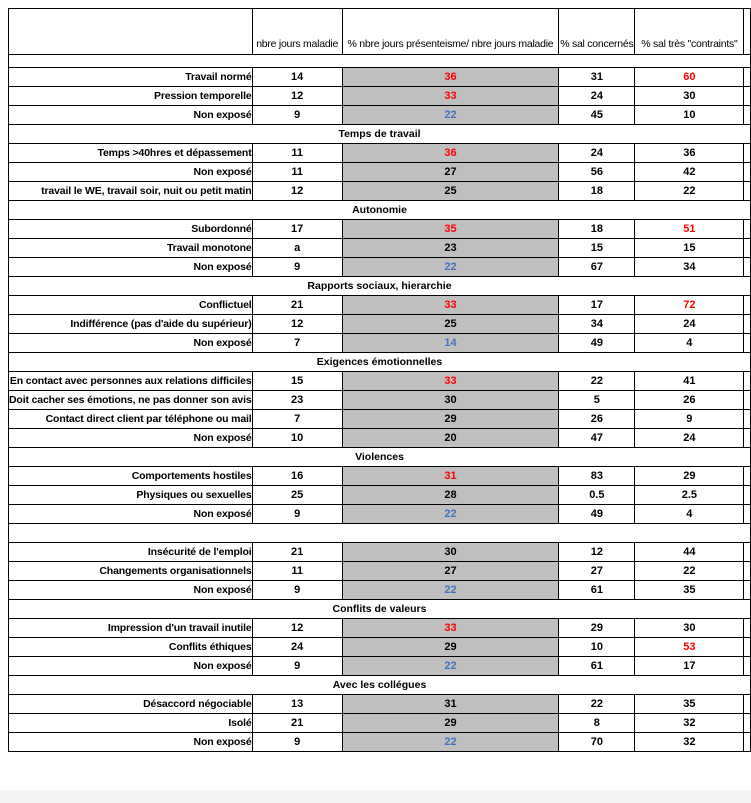 The image size is (751, 803). Describe the element at coordinates (597, 438) in the screenshot. I see `value-cell-concernes: 47` at that location.